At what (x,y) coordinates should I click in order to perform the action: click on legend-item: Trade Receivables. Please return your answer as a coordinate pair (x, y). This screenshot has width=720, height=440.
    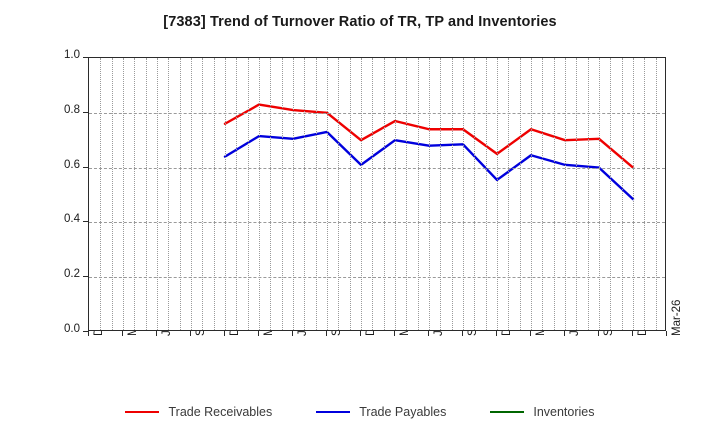
    Looking at the image, I should click on (198, 412).